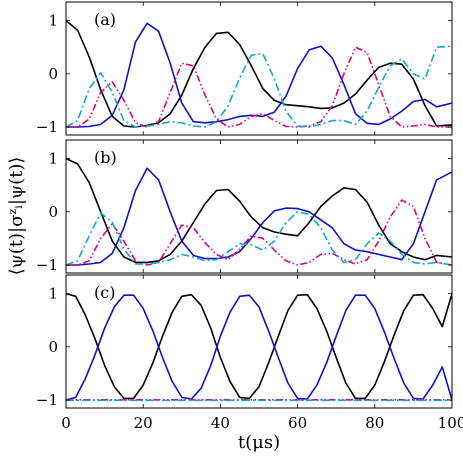 This screenshot has width=463, height=464. What do you see at coordinates (143, 423) in the screenshot?
I see `x-tick-label: 20` at bounding box center [143, 423].